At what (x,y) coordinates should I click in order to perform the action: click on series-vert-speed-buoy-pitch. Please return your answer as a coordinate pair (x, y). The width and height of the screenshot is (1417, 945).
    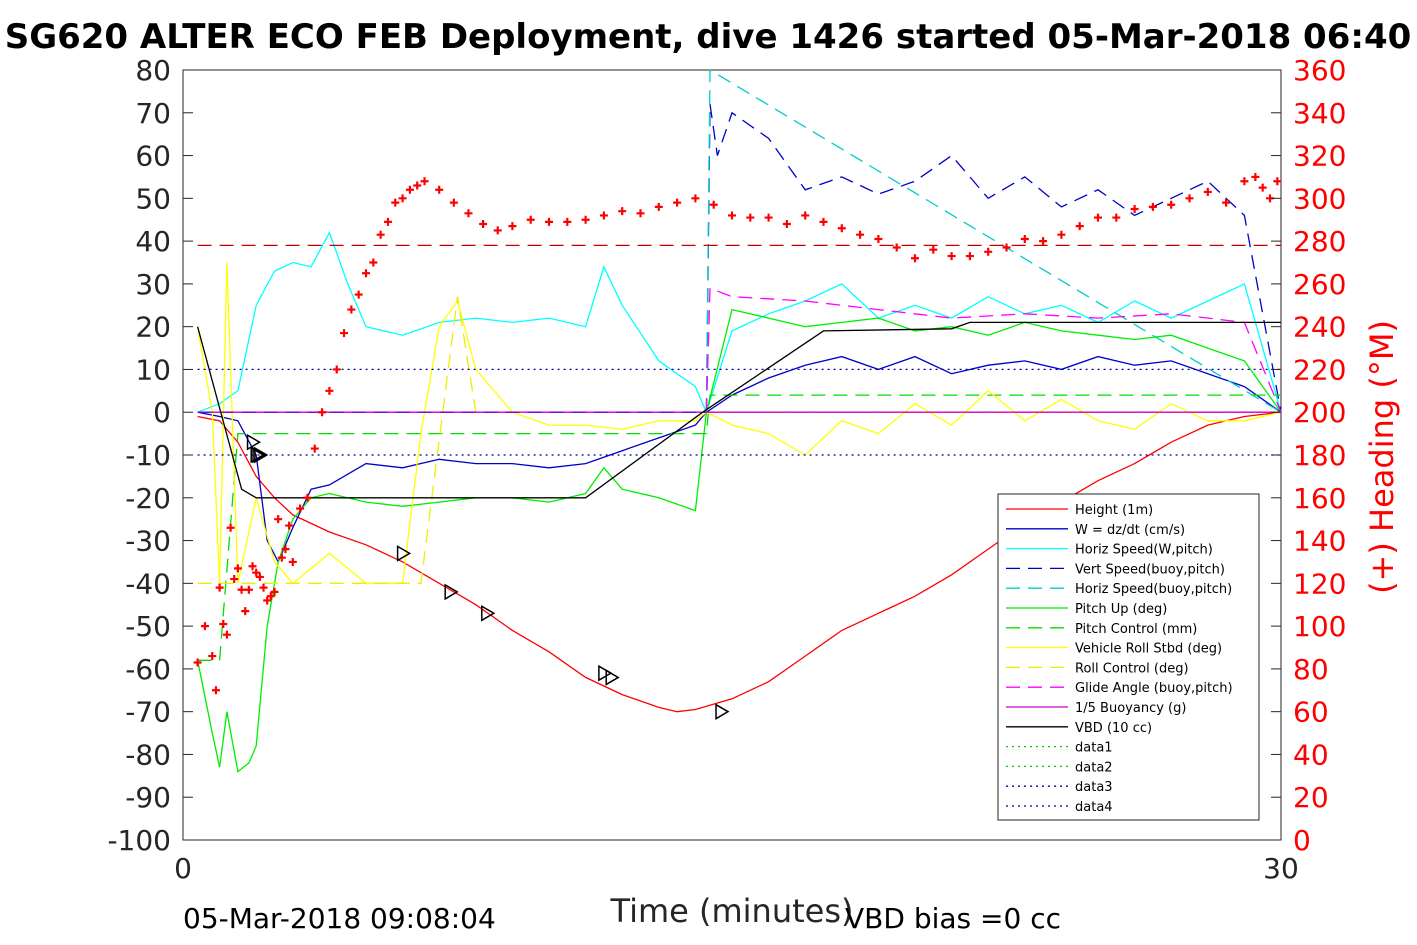
    Looking at the image, I should click on (993, 258).